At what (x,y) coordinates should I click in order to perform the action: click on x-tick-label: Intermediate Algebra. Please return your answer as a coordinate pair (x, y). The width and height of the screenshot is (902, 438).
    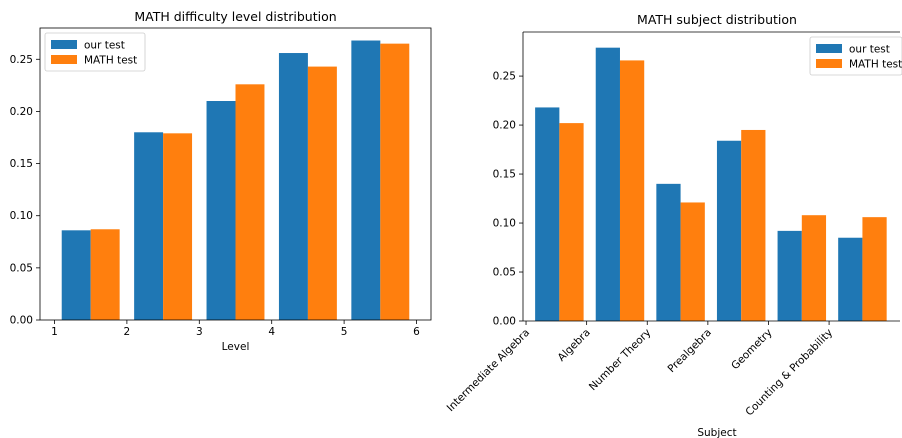
    Looking at the image, I should click on (488, 370).